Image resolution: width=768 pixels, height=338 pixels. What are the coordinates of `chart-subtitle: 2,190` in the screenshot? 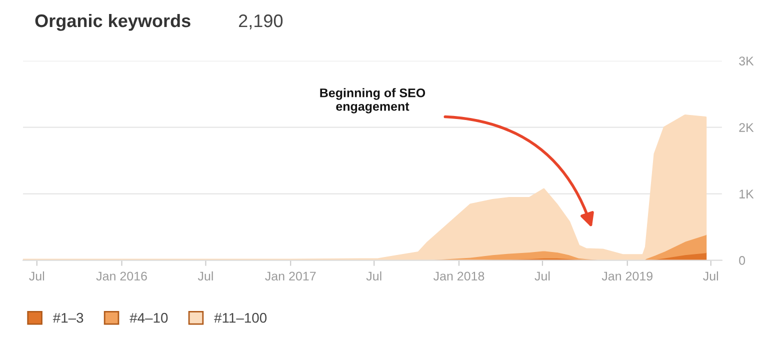 It's located at (260, 22).